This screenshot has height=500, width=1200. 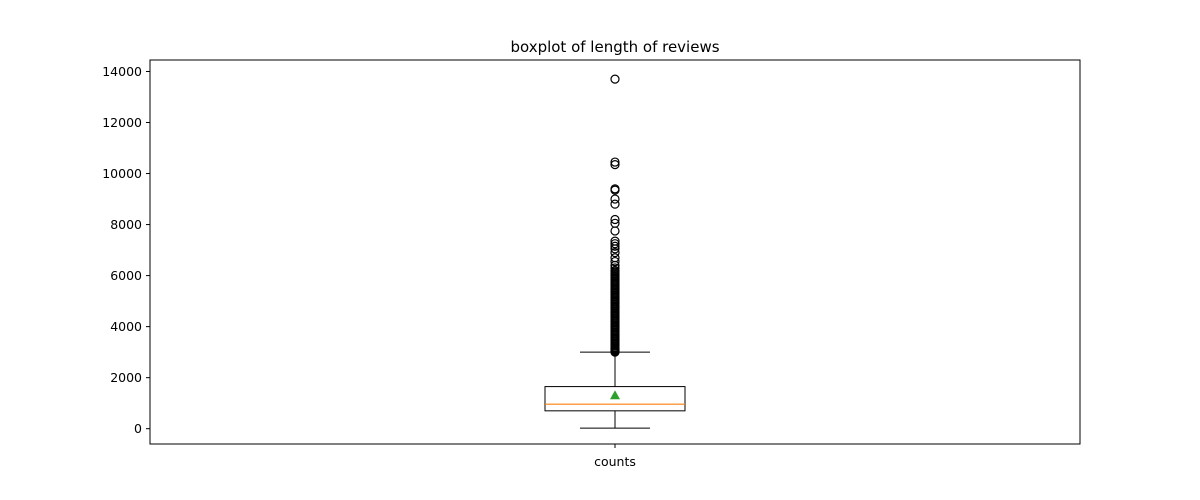 What do you see at coordinates (126, 275) in the screenshot?
I see `y-tick-label: 6000` at bounding box center [126, 275].